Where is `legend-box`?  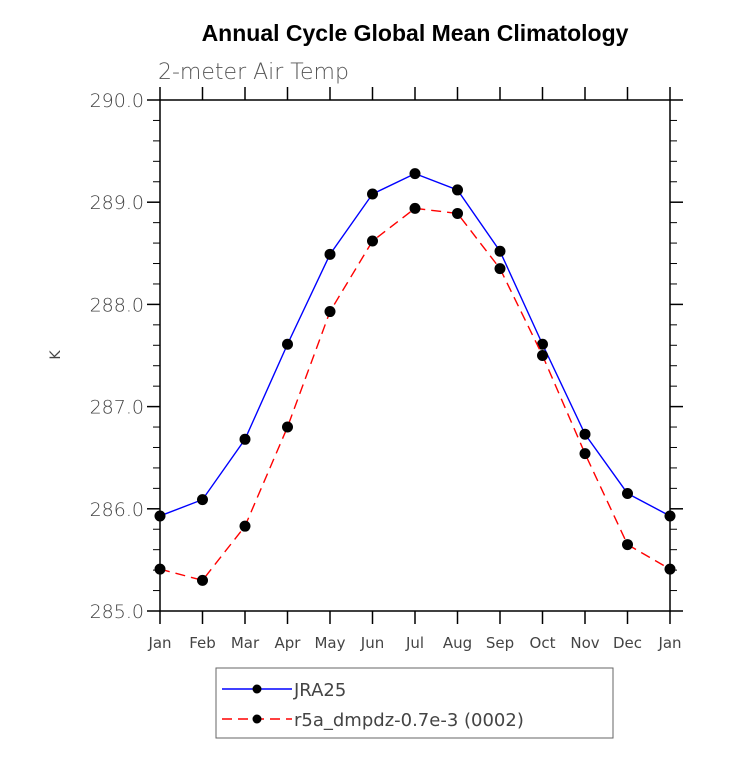 legend-box is located at coordinates (414, 703).